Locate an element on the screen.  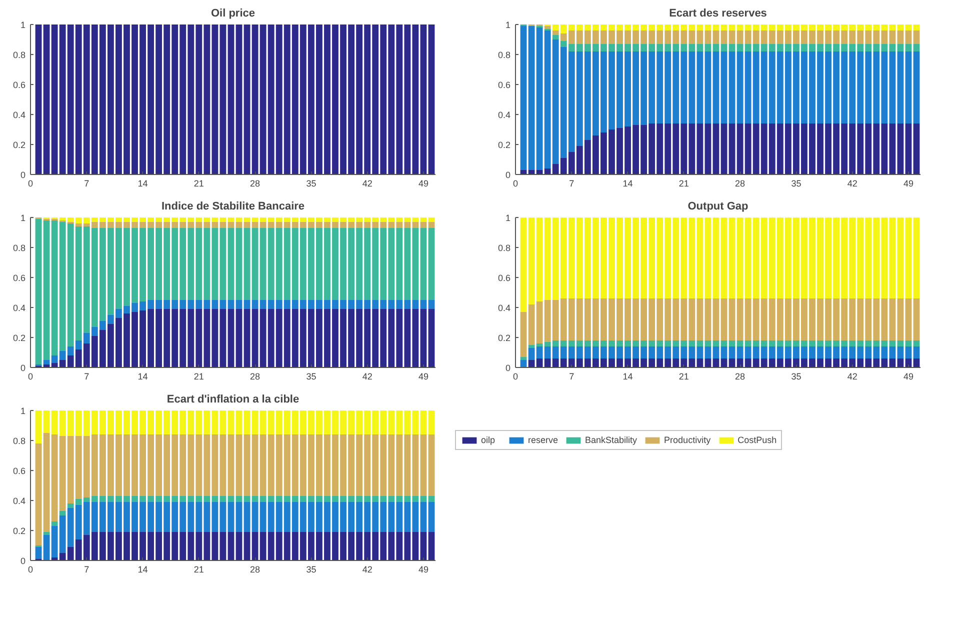
x-tick-label: 49 is located at coordinates (423, 377).